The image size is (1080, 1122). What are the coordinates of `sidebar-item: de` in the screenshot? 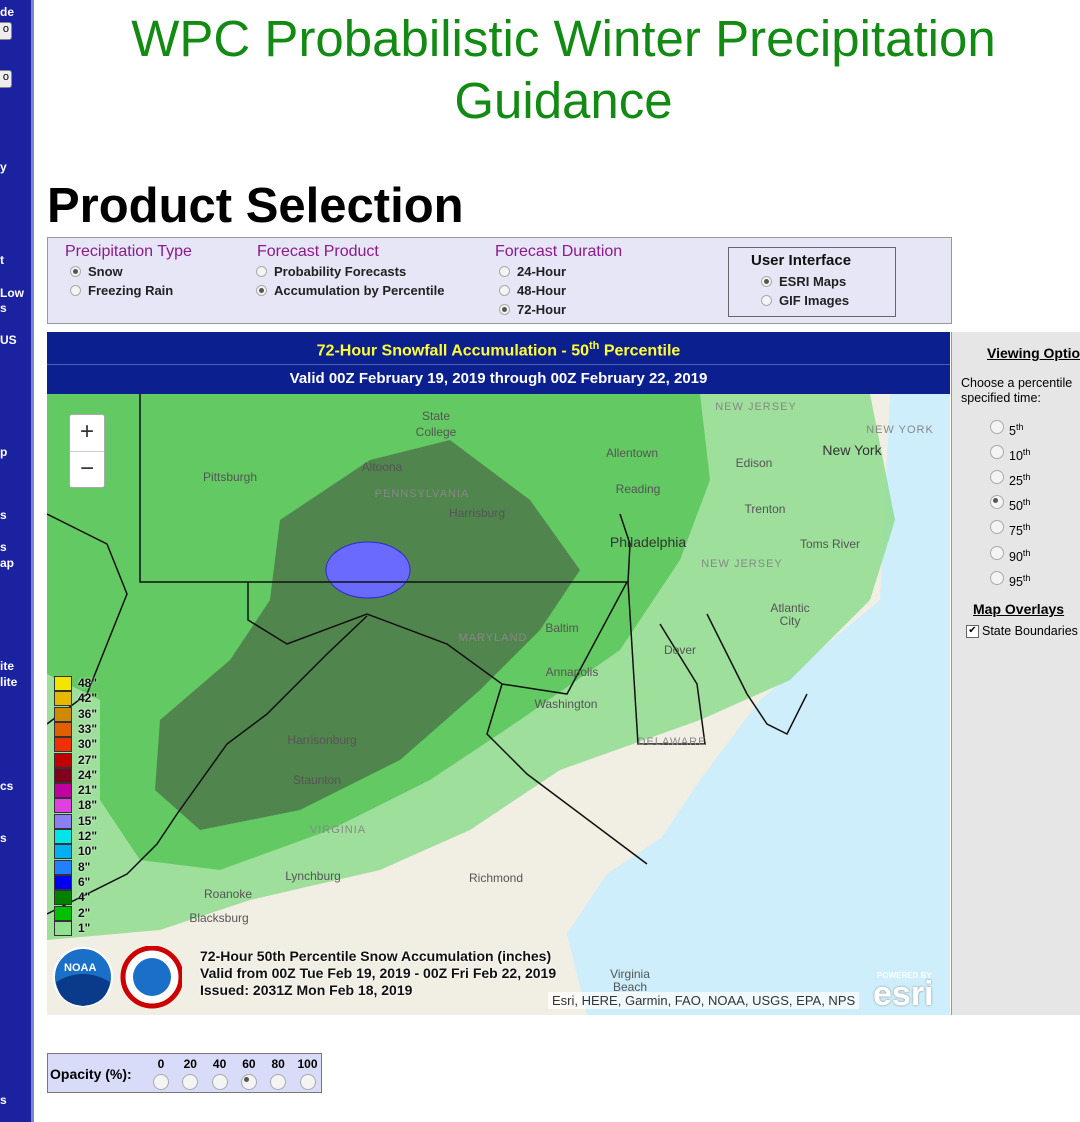 It's located at (7, 12).